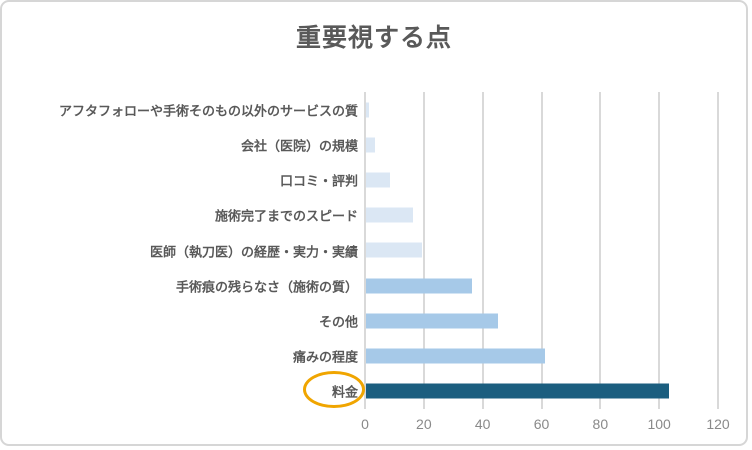 This screenshot has height=450, width=752. Describe the element at coordinates (600, 424) in the screenshot. I see `x-tick-label: 80` at that location.